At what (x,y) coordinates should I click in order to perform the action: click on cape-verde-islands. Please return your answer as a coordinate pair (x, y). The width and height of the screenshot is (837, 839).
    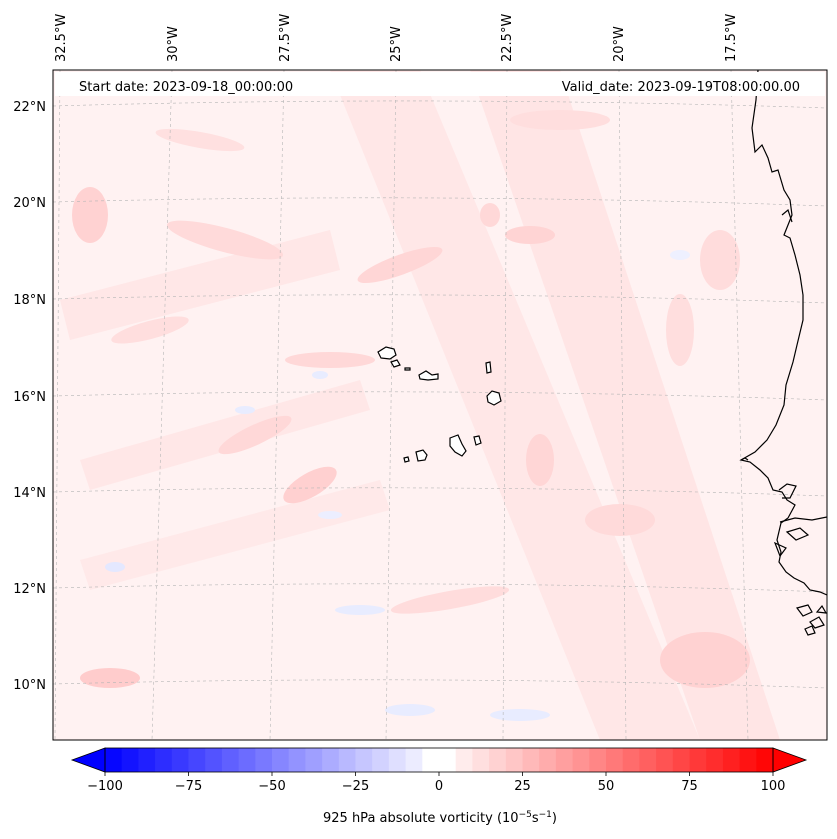
    Looking at the image, I should click on (439, 404).